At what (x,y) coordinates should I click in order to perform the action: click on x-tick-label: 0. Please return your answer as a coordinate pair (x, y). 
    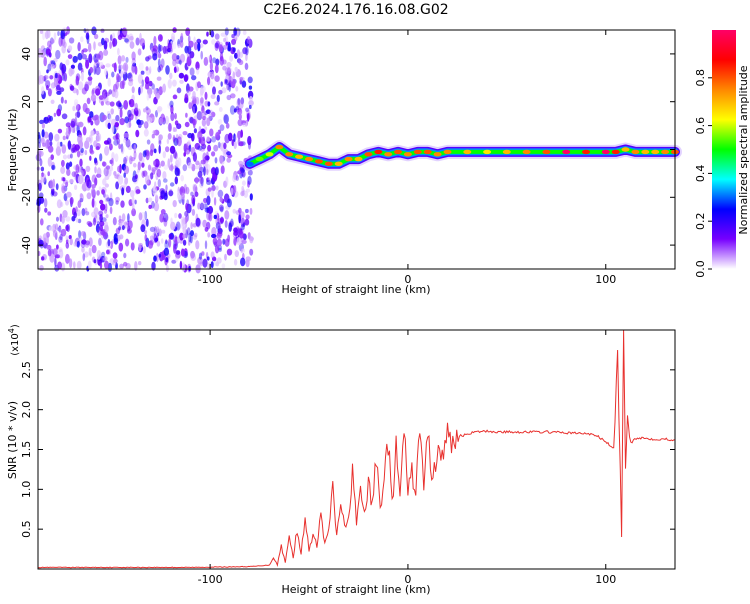
    Looking at the image, I should click on (407, 279).